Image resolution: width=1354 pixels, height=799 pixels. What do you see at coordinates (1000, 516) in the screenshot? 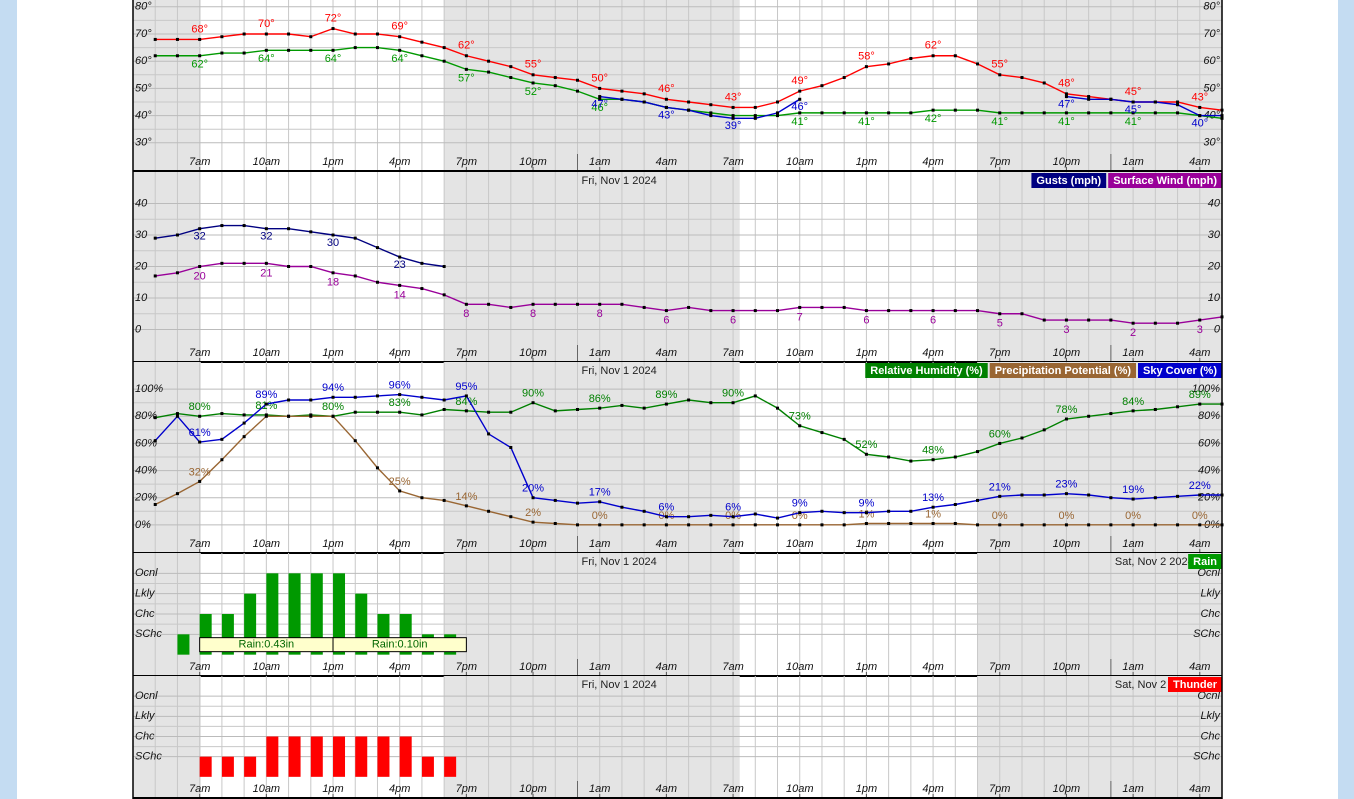
I see `value-label: 0%` at bounding box center [1000, 516].